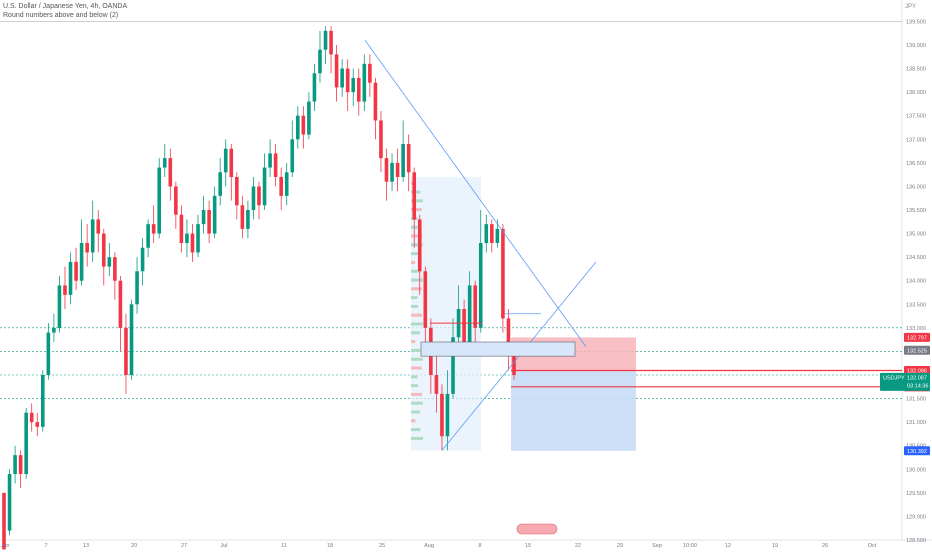  What do you see at coordinates (134, 546) in the screenshot?
I see `x-tick-label: 20` at bounding box center [134, 546].